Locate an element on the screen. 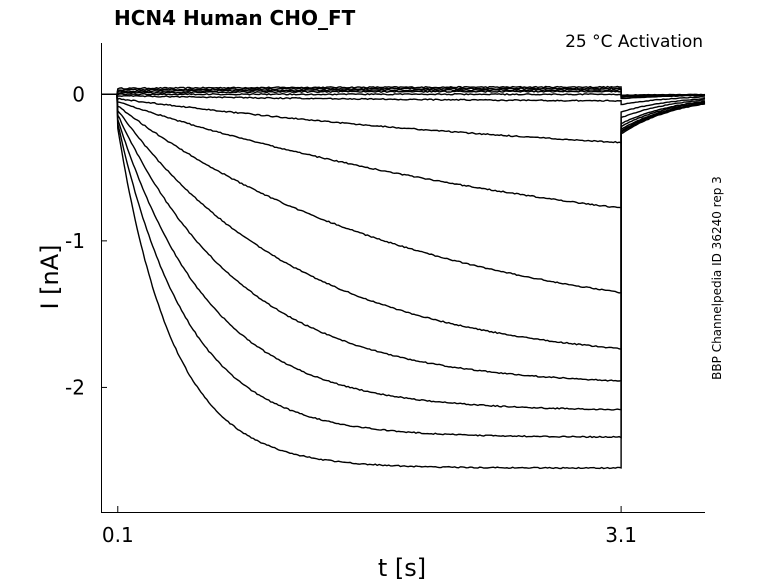 This screenshot has height=587, width=778. x-ticks-group: 0.1 3.1 is located at coordinates (369, 526).